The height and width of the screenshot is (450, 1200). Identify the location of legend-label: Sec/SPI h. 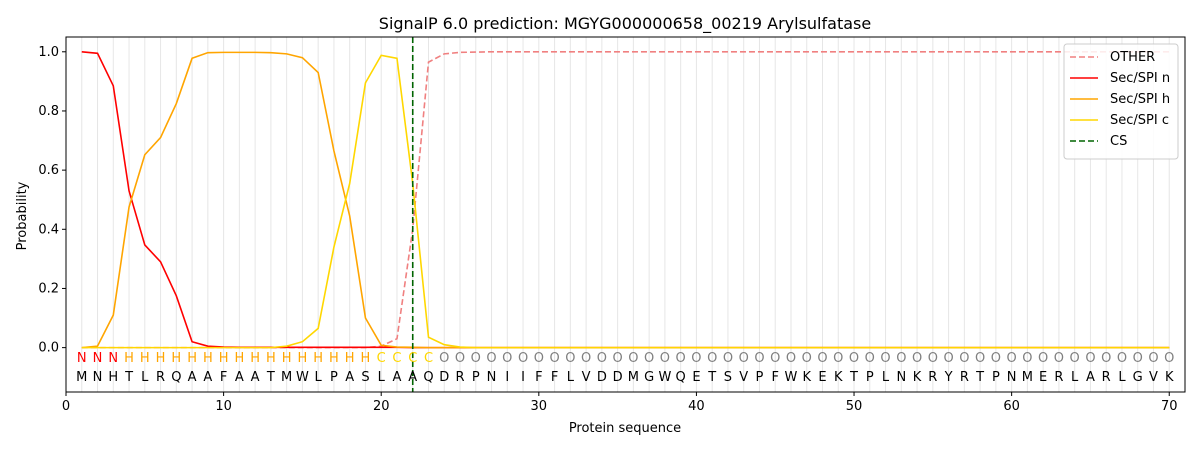
(1140, 99).